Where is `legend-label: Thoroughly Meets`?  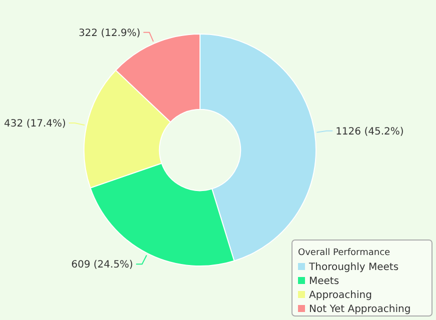 legend-label: Thoroughly Meets is located at coordinates (353, 267).